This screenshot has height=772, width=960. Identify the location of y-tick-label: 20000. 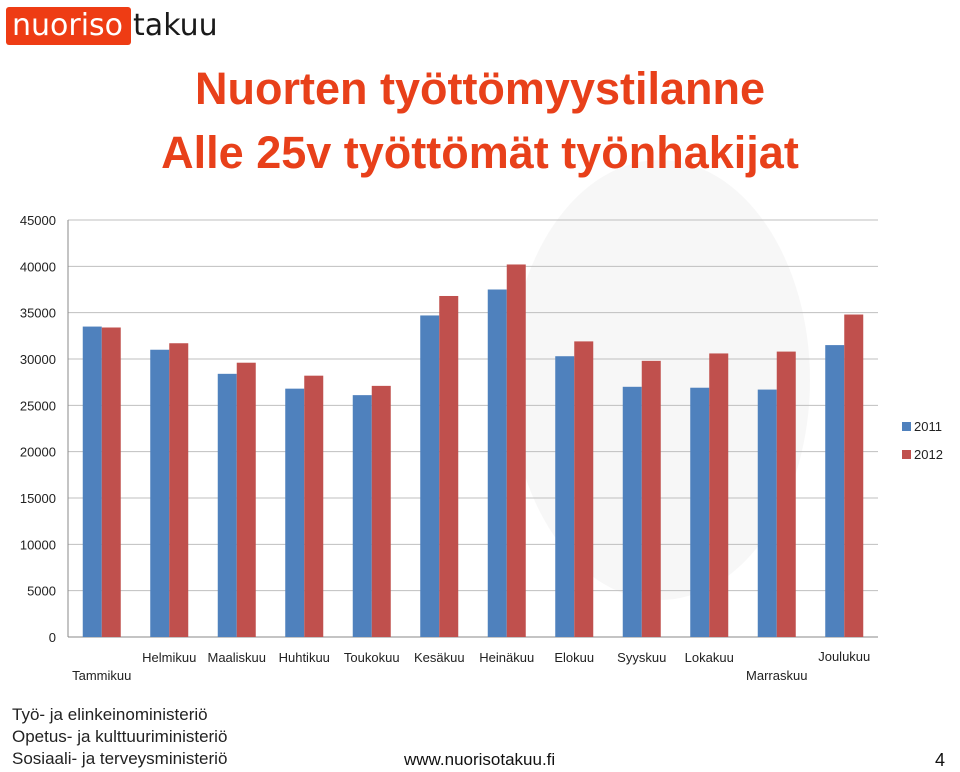
(38, 452).